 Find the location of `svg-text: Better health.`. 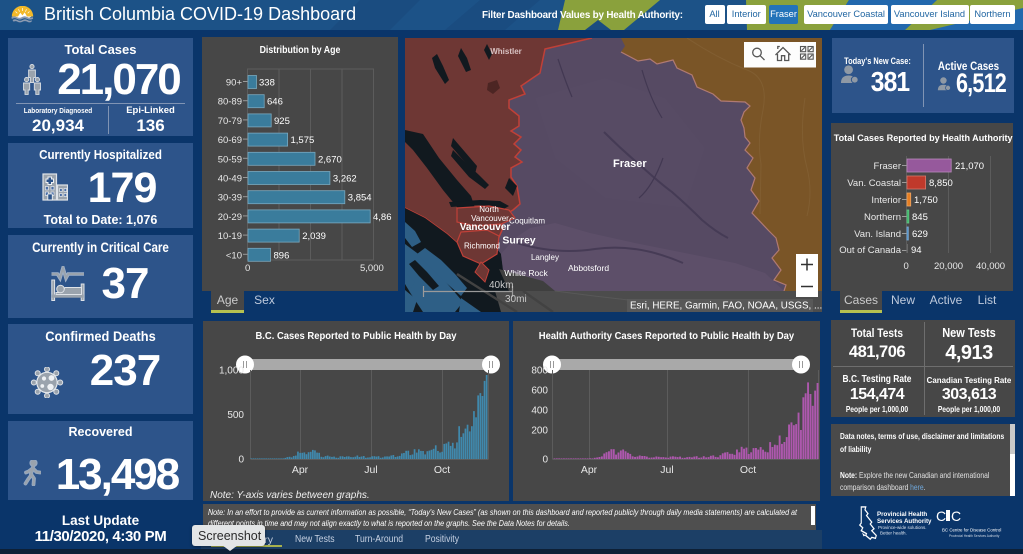

svg-text: Better health. is located at coordinates (893, 533).